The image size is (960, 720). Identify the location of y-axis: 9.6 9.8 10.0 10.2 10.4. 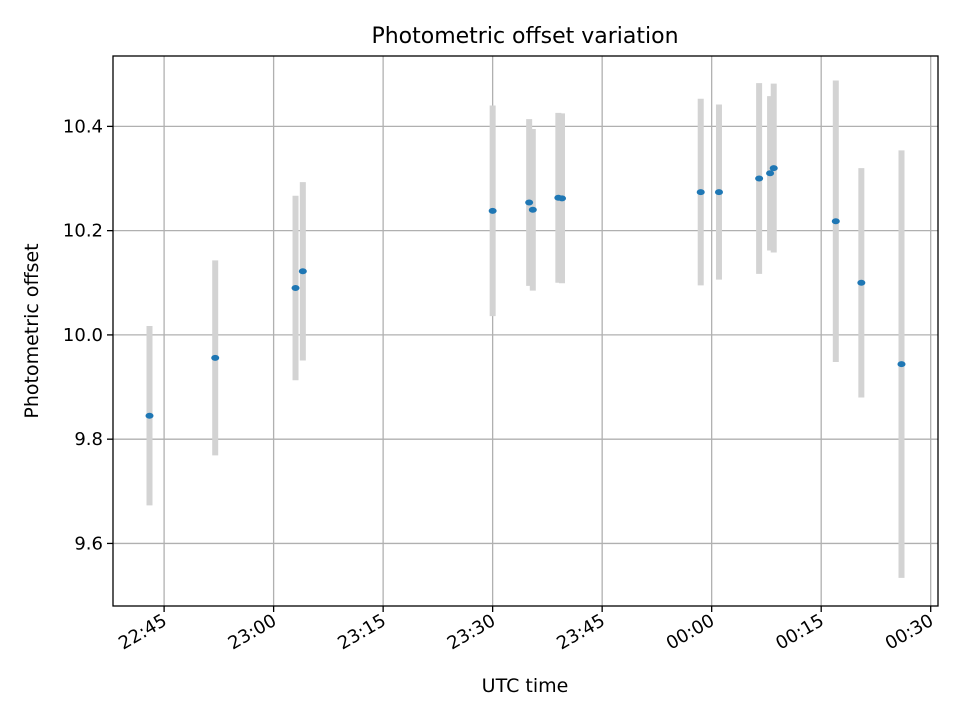
(88, 335).